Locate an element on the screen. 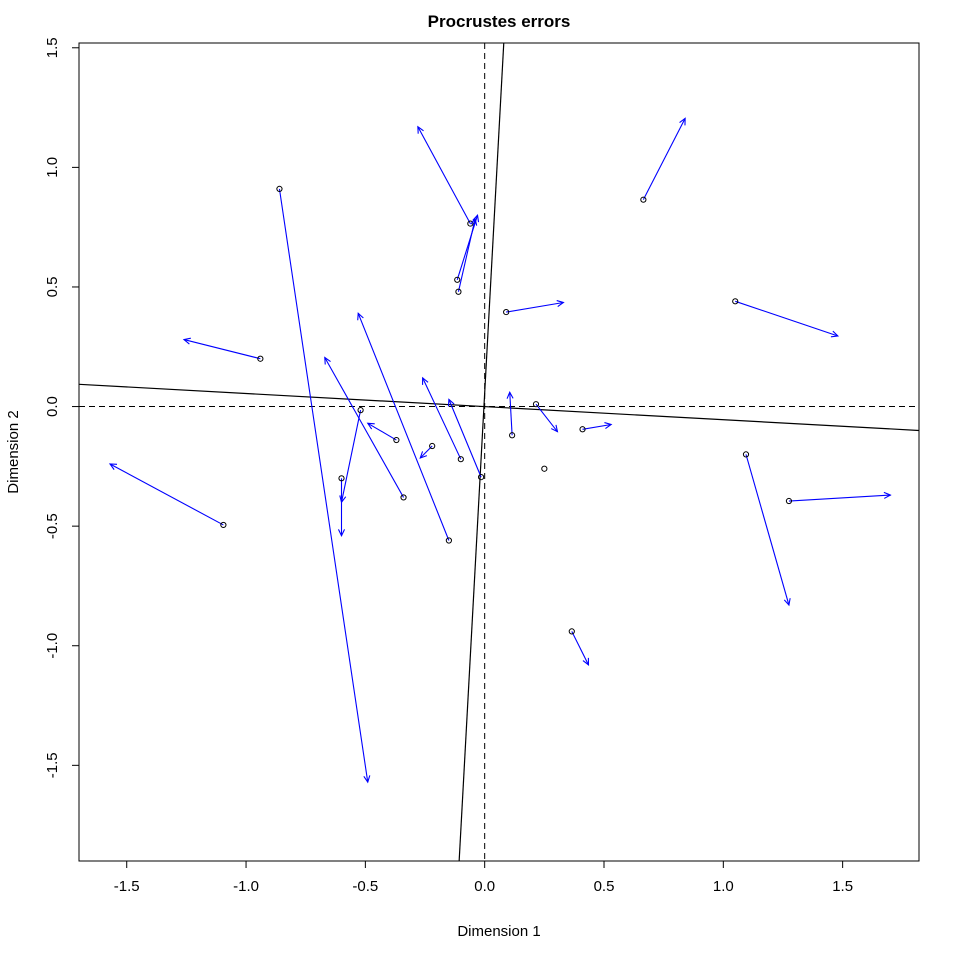 This screenshot has width=960, height=960. x-tick-label: 0.0 is located at coordinates (484, 886).